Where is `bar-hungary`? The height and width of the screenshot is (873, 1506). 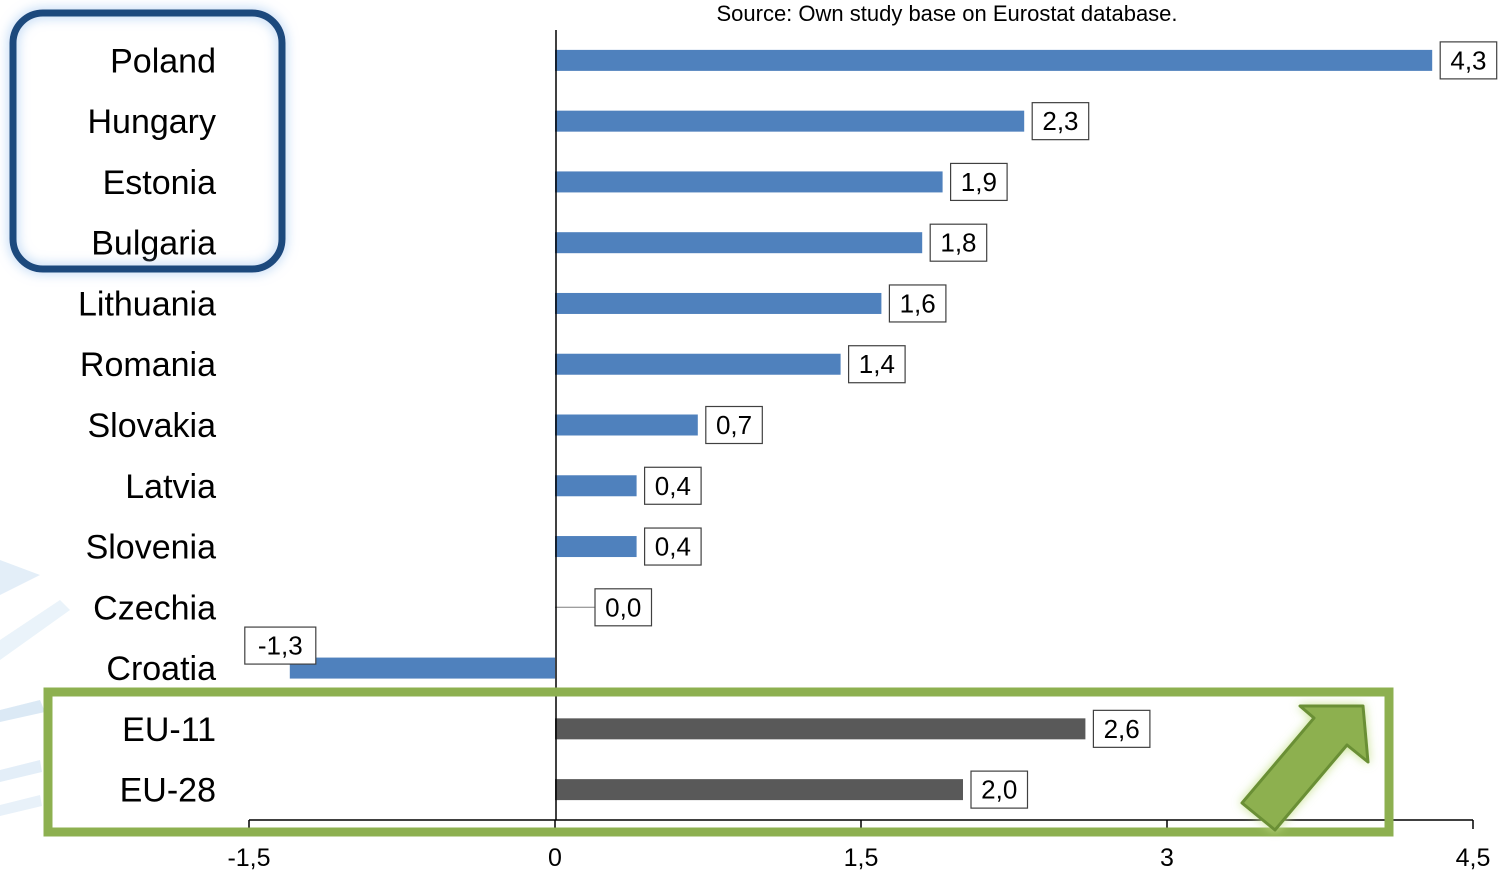
bar-hungary is located at coordinates (790, 121).